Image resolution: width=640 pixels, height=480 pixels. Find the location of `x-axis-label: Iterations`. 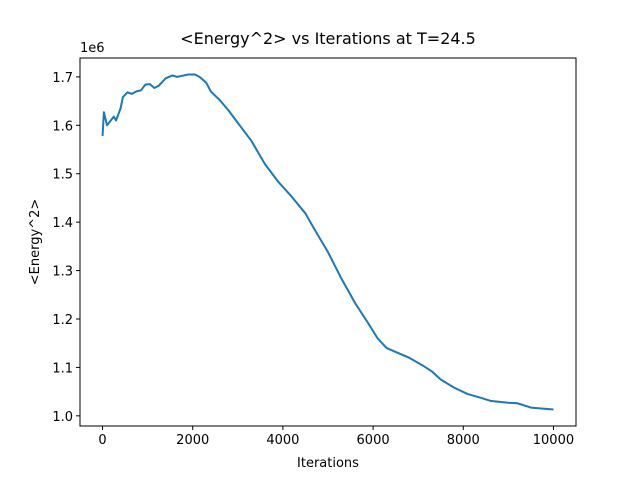

x-axis-label: Iterations is located at coordinates (328, 463).